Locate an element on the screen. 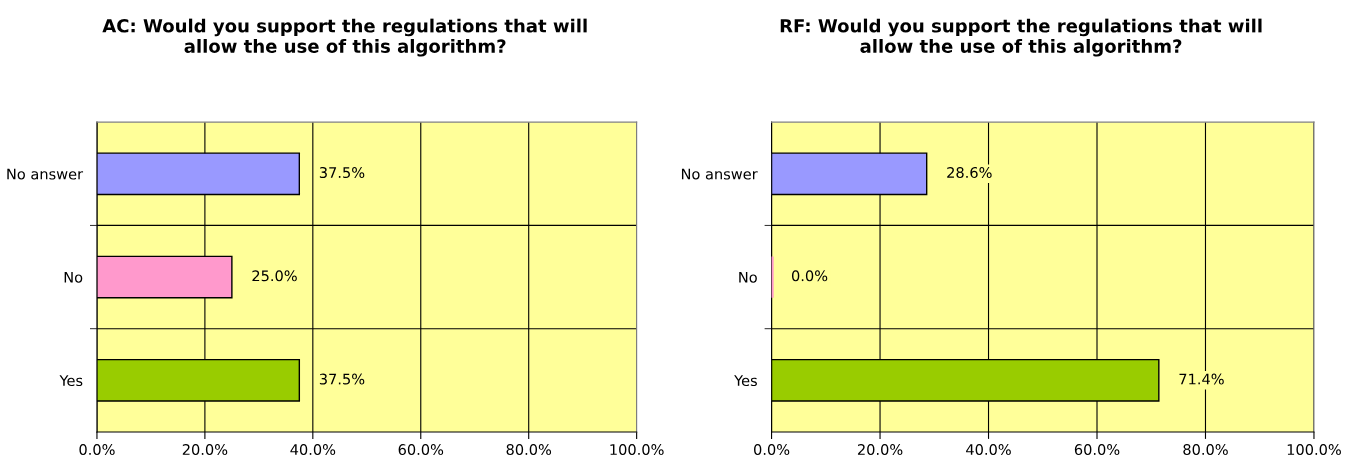 The height and width of the screenshot is (461, 1356). data-label: 28.6% is located at coordinates (969, 173).